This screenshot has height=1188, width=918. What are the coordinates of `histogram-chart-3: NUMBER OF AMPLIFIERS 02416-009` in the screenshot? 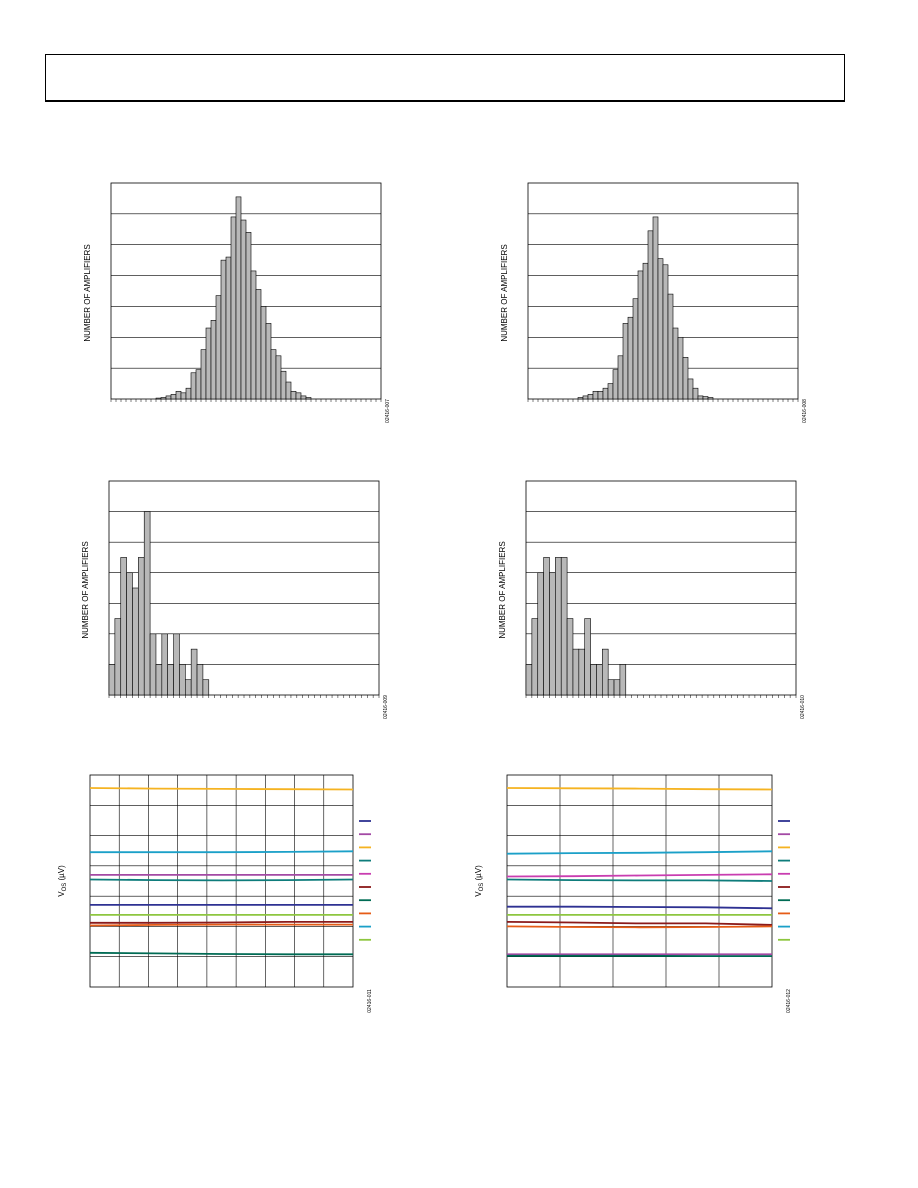 It's located at (235, 599).